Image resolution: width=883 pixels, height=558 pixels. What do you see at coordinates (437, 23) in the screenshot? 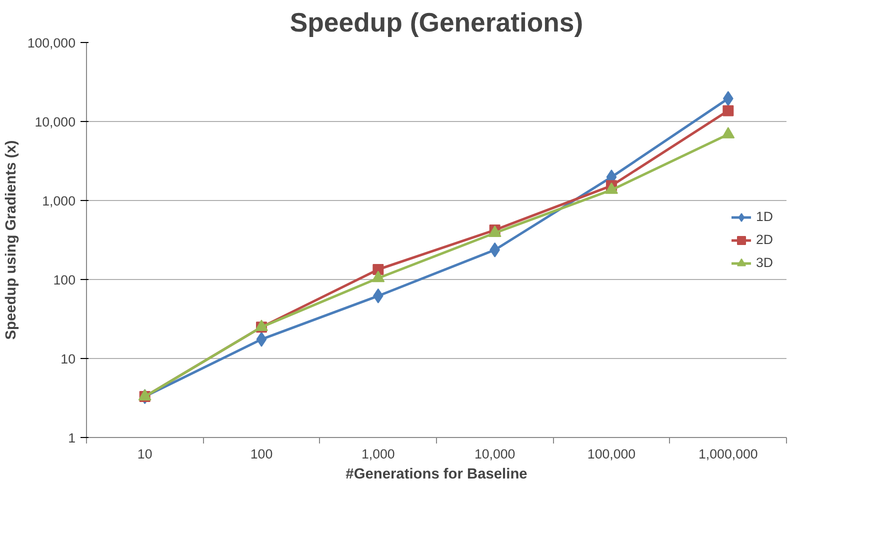
I see `chart-title: Speedup (Generations)` at bounding box center [437, 23].